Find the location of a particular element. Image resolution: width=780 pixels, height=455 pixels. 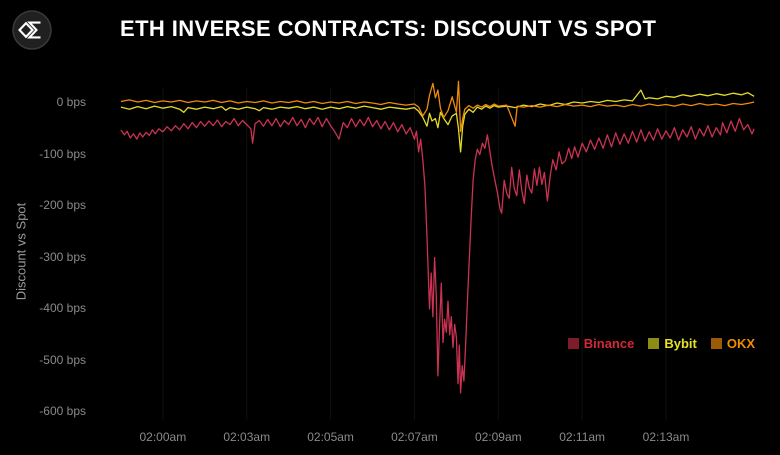

x-tick-label: 02:09am is located at coordinates (498, 437).